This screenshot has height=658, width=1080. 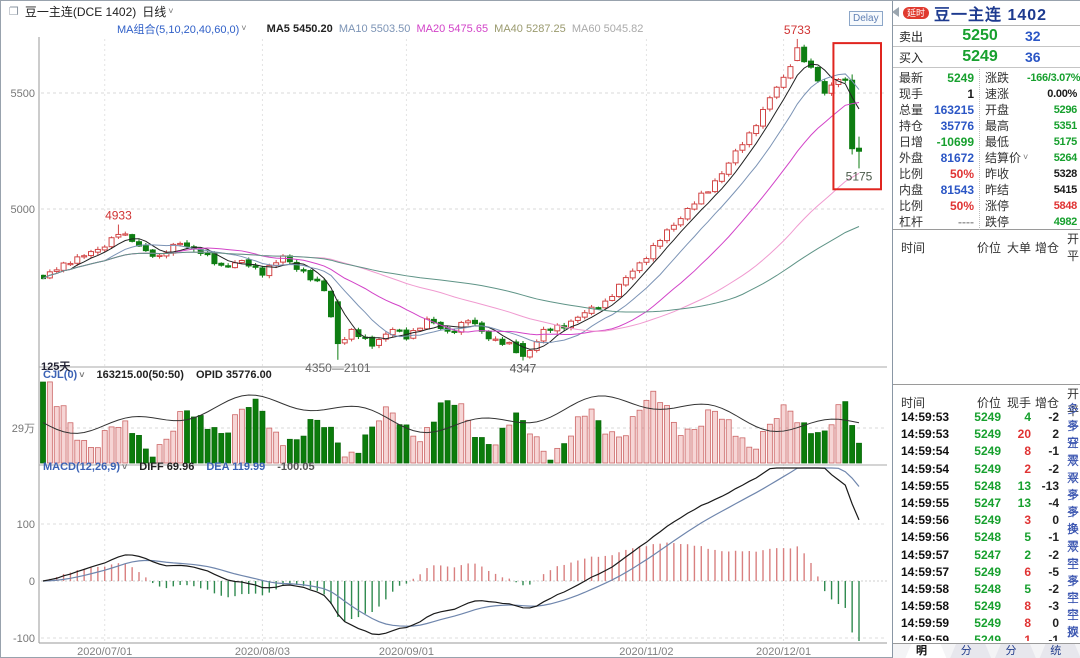 I want to click on open-close-flag: 空换, so click(x=1073, y=624).